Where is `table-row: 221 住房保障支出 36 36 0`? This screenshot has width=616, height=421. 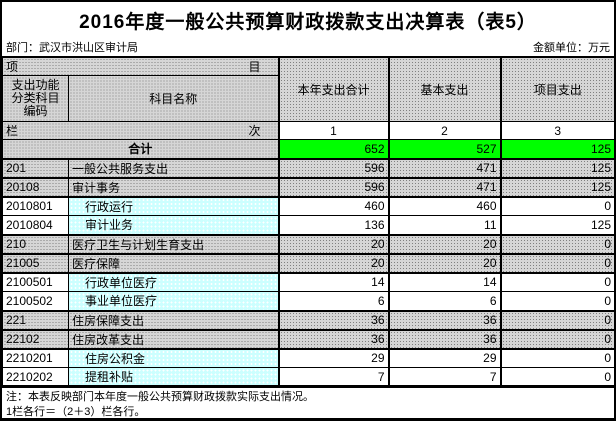 table-row: 221 住房保障支出 36 36 0 is located at coordinates (308, 320).